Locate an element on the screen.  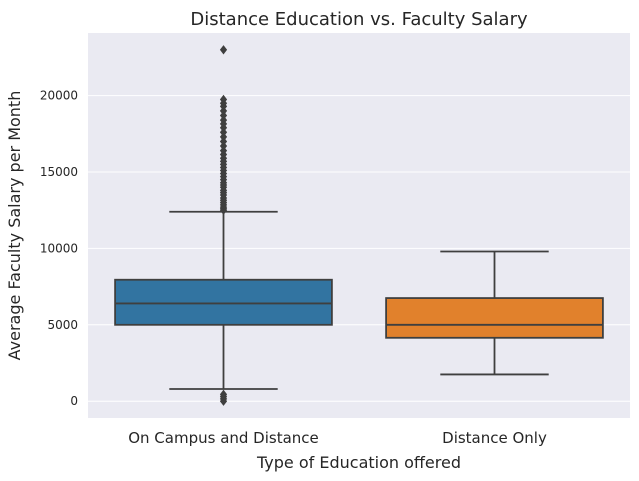
y-tick-label: 0 is located at coordinates (74, 401).